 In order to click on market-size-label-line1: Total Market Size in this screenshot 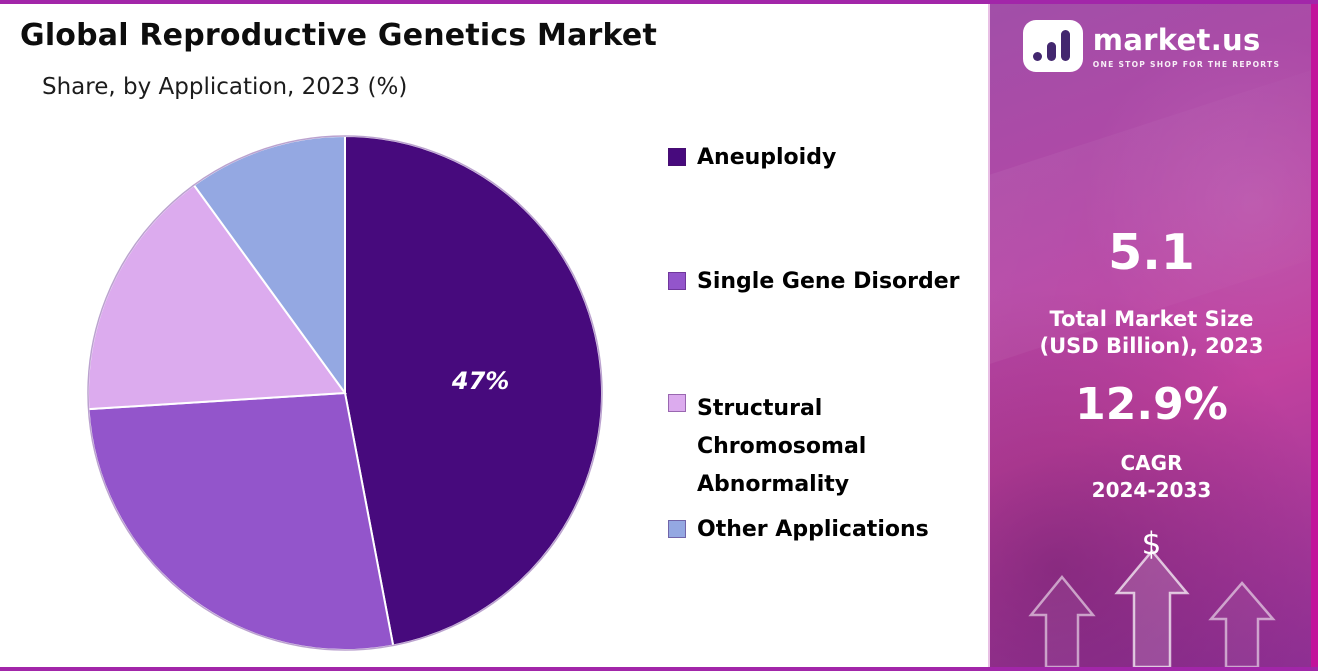, I will do `click(1151, 319)`.